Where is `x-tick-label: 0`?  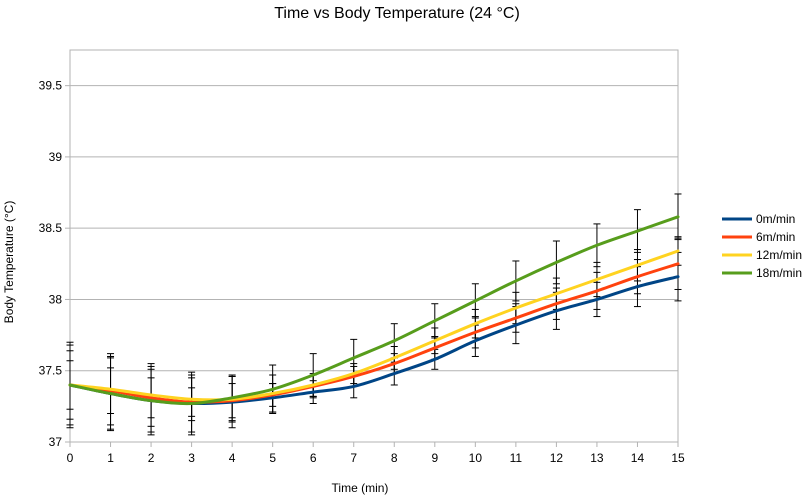
x-tick-label: 0 is located at coordinates (70, 458).